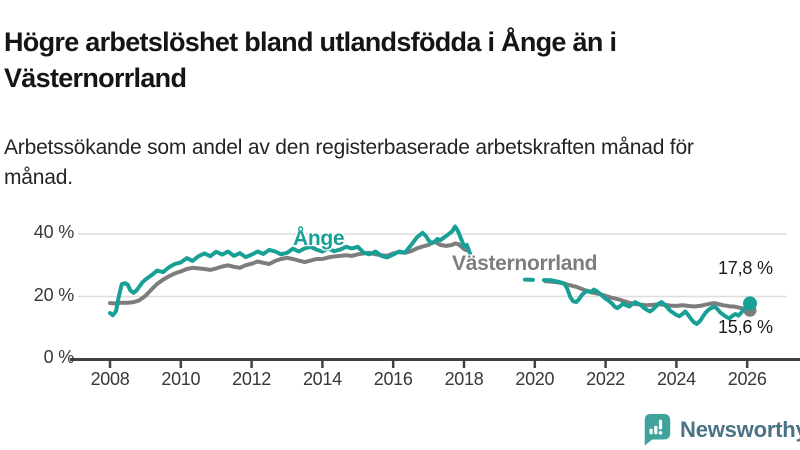 This screenshot has height=450, width=800. What do you see at coordinates (53, 232) in the screenshot?
I see `y-tick-label: 40 %` at bounding box center [53, 232].